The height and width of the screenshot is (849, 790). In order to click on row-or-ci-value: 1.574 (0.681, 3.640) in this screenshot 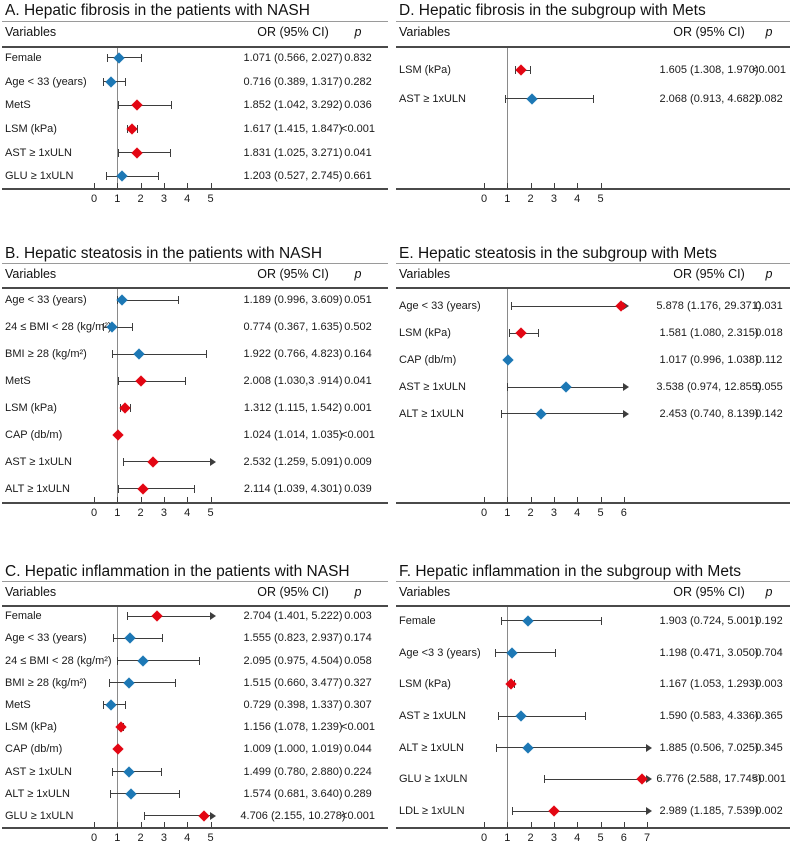, I will do `click(293, 793)`.